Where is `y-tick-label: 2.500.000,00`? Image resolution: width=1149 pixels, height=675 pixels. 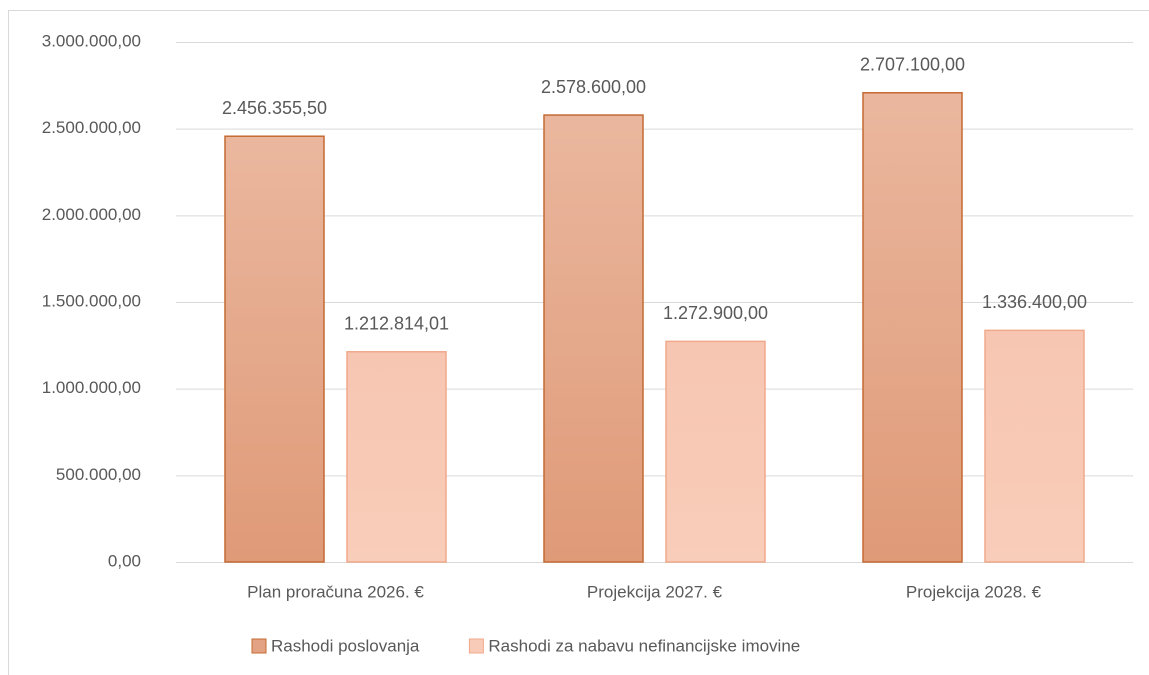
y-tick-label: 2.500.000,00 is located at coordinates (91, 127).